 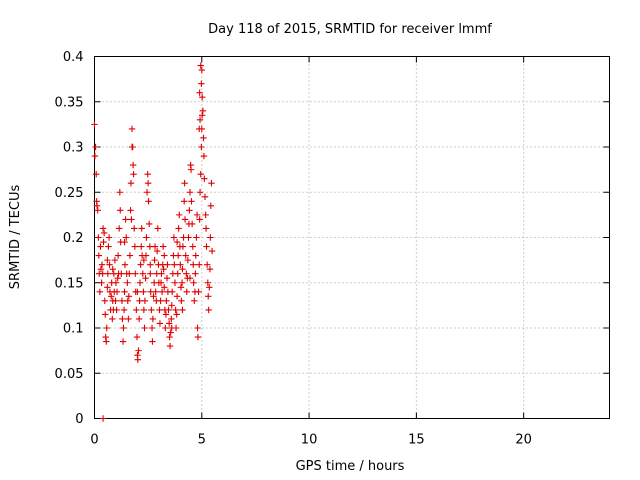 What do you see at coordinates (309, 440) in the screenshot?
I see `x-tick-label: 10` at bounding box center [309, 440].